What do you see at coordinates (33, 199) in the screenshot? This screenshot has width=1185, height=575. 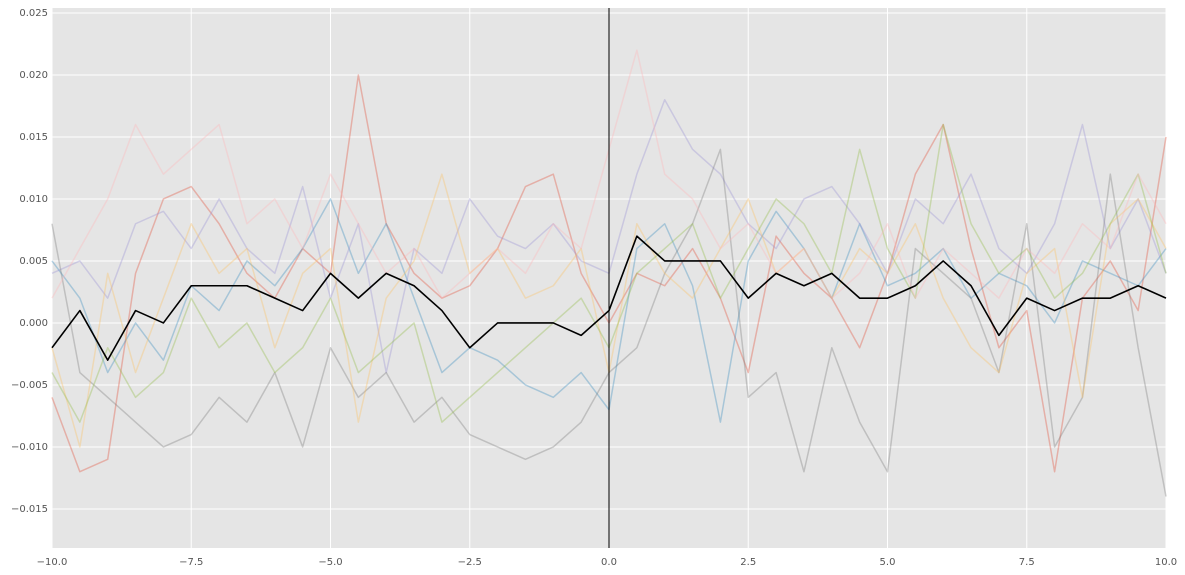 I see `y-tick-label: 0.010` at bounding box center [33, 199].